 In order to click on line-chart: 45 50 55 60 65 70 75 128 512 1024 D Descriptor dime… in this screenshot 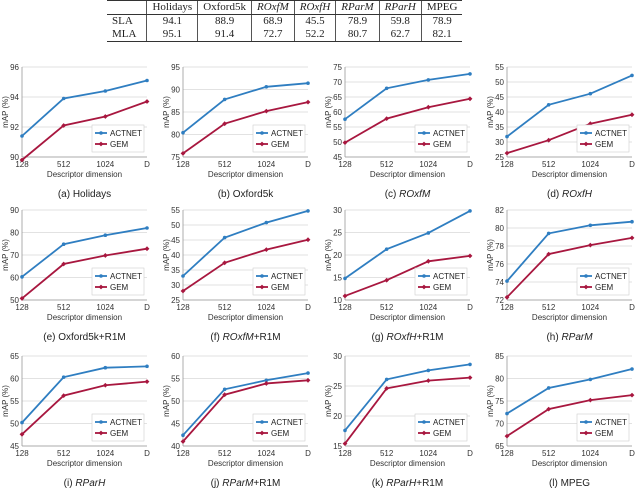, I will do `click(398, 131)`.